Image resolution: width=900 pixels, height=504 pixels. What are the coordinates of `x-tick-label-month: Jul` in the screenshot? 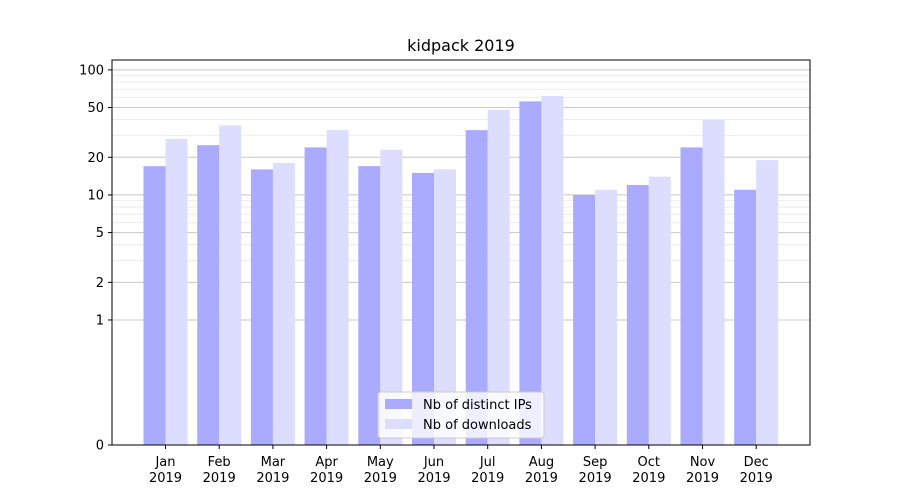 It's located at (487, 462).